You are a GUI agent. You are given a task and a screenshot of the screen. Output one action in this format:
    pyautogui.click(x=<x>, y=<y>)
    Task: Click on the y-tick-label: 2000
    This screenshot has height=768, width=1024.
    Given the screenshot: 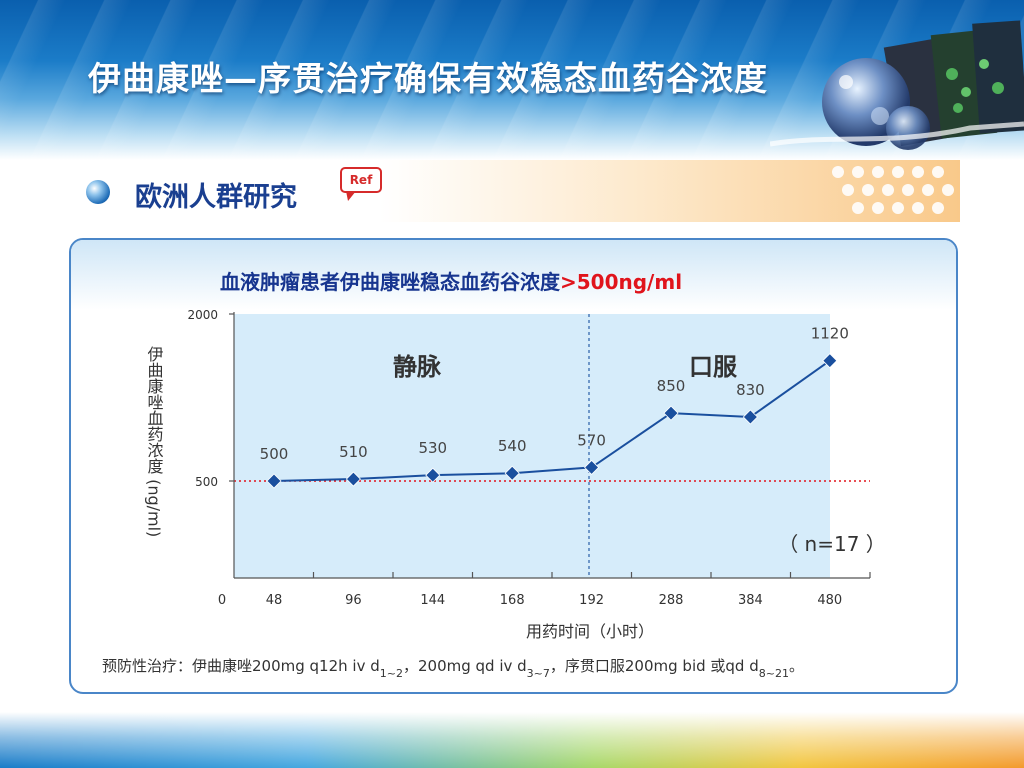 What is the action you would take?
    pyautogui.click(x=202, y=315)
    